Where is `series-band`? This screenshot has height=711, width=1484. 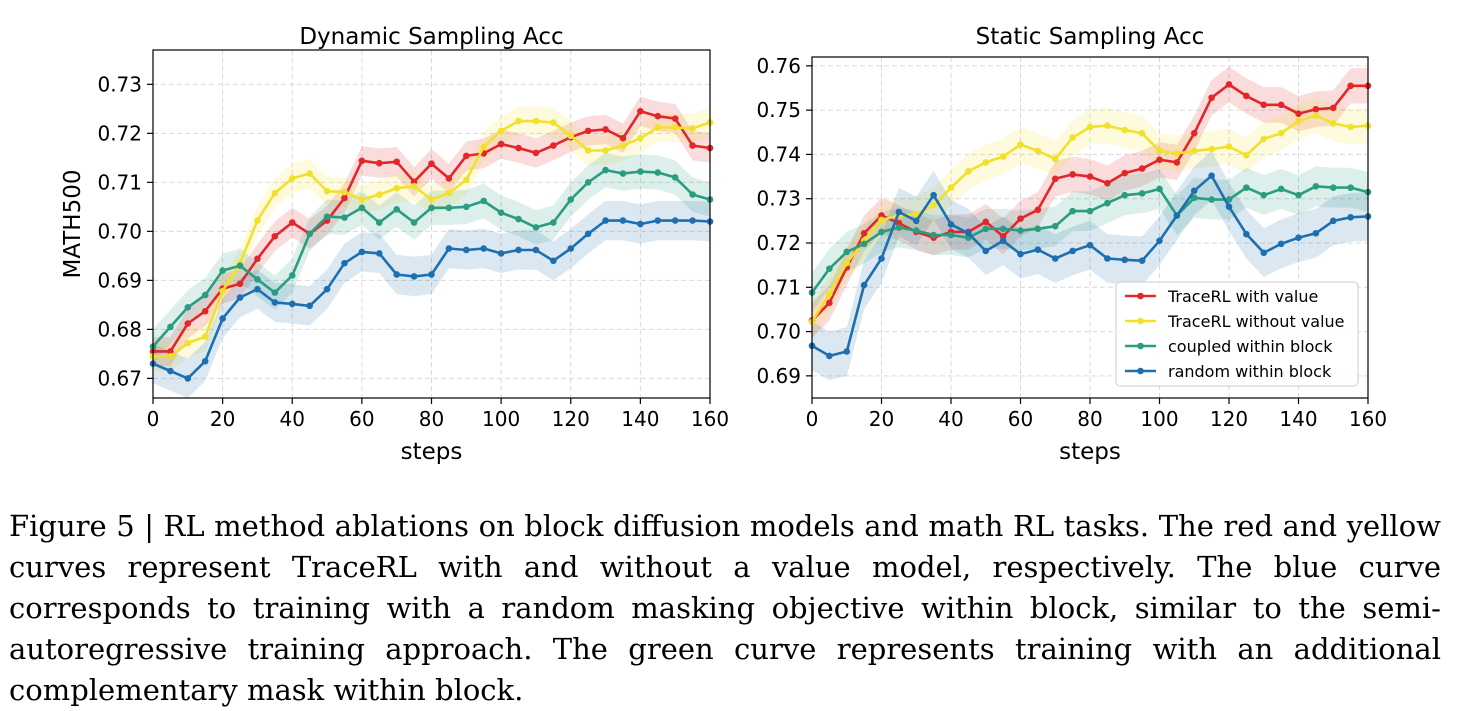 series-band is located at coordinates (1090, 202).